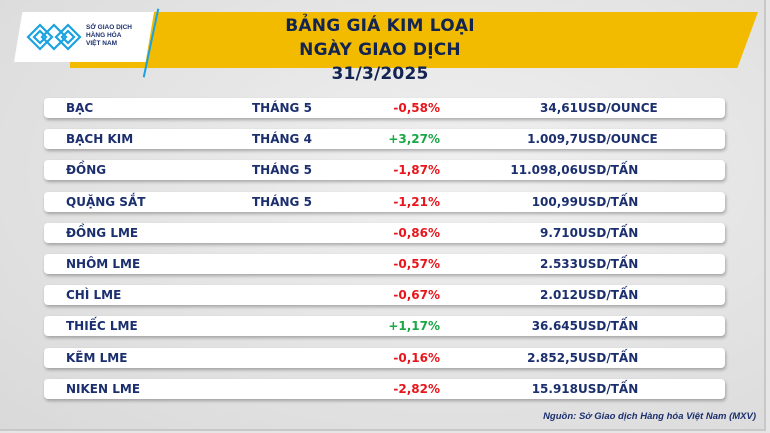 The height and width of the screenshot is (433, 770). Describe the element at coordinates (416, 108) in the screenshot. I see `change-percent: -0,58%` at that location.